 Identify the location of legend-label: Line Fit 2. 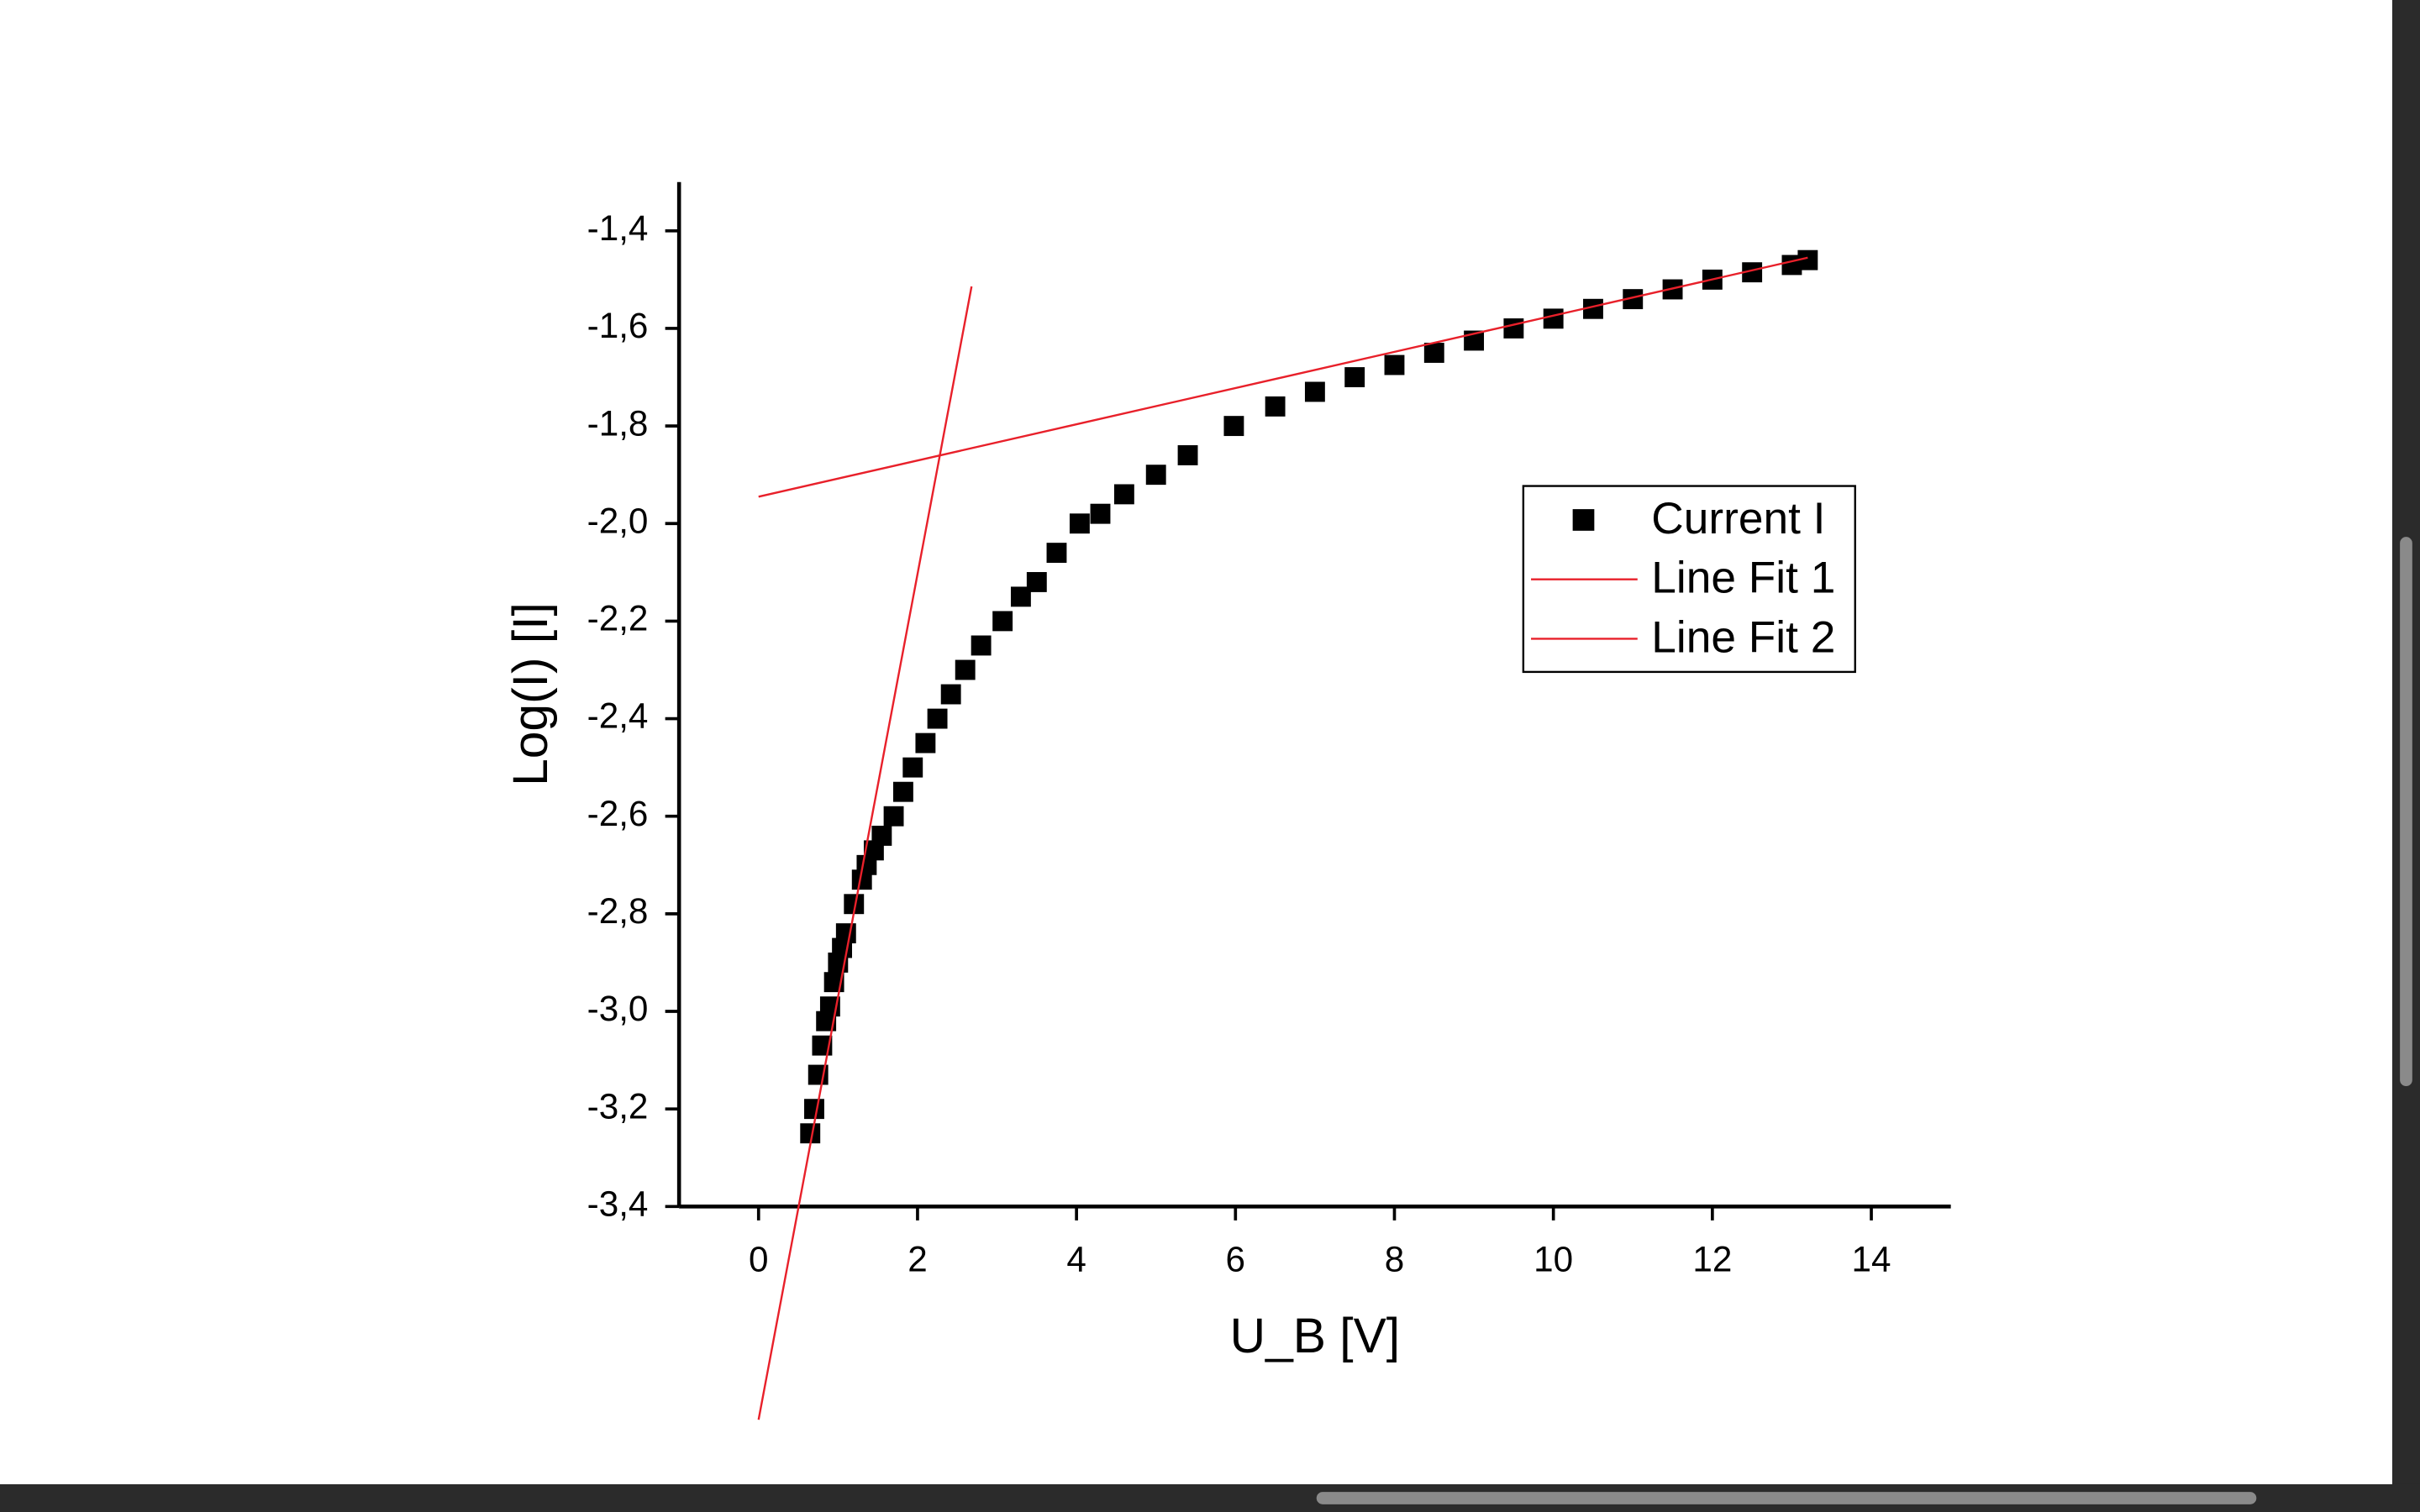
(1743, 637).